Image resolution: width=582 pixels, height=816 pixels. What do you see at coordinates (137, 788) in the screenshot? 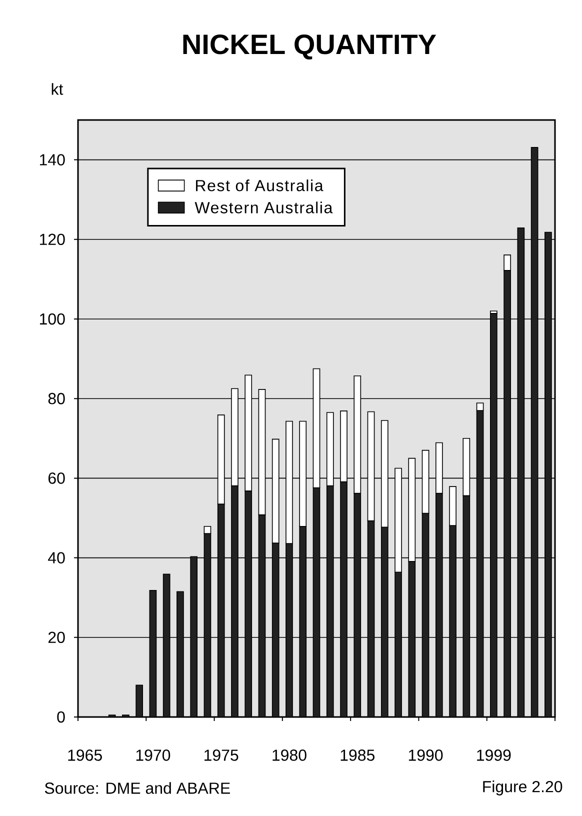
I see `source-note: Source: DME and ABARE` at bounding box center [137, 788].